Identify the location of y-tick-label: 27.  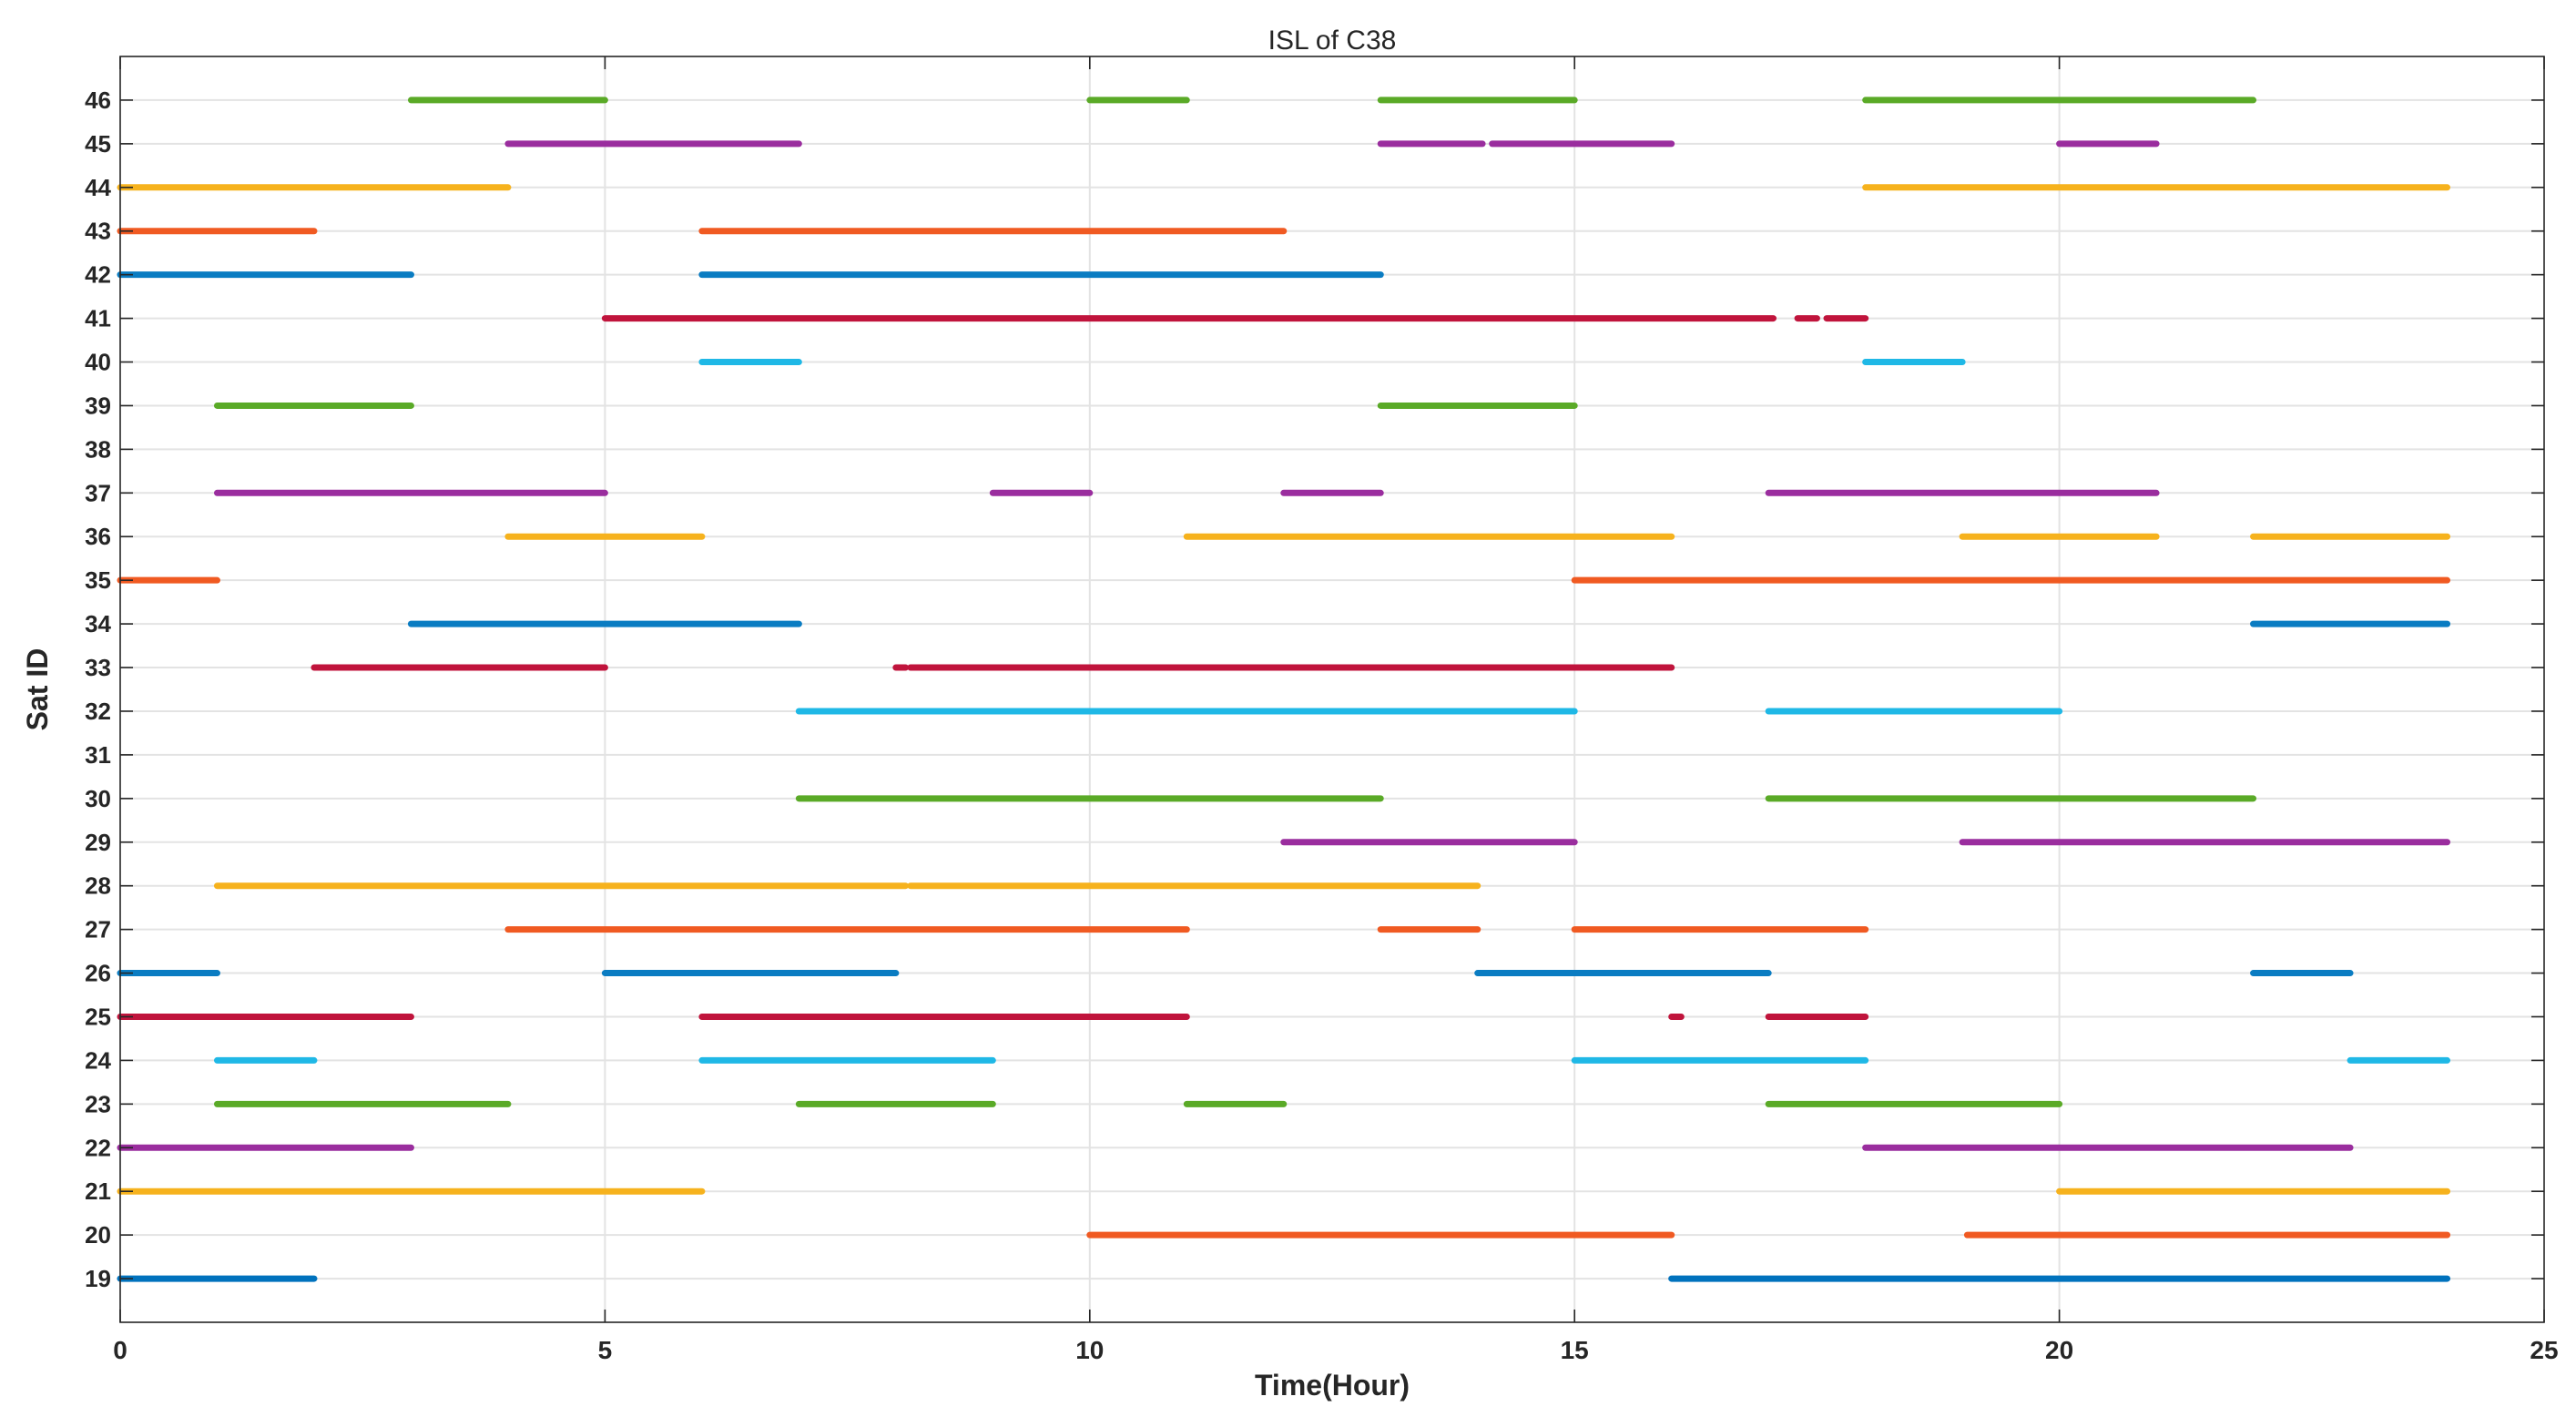
(98, 929).